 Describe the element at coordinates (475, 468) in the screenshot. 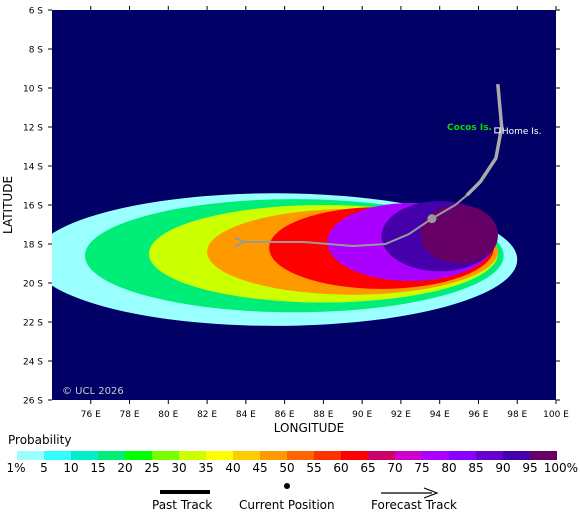

I see `scale-label: 85` at that location.